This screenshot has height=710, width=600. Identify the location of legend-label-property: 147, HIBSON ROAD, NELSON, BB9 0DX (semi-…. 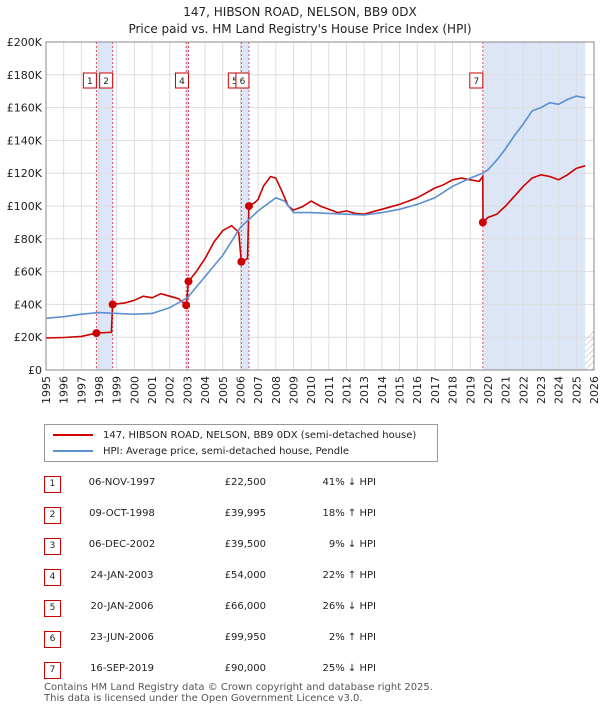
(260, 435).